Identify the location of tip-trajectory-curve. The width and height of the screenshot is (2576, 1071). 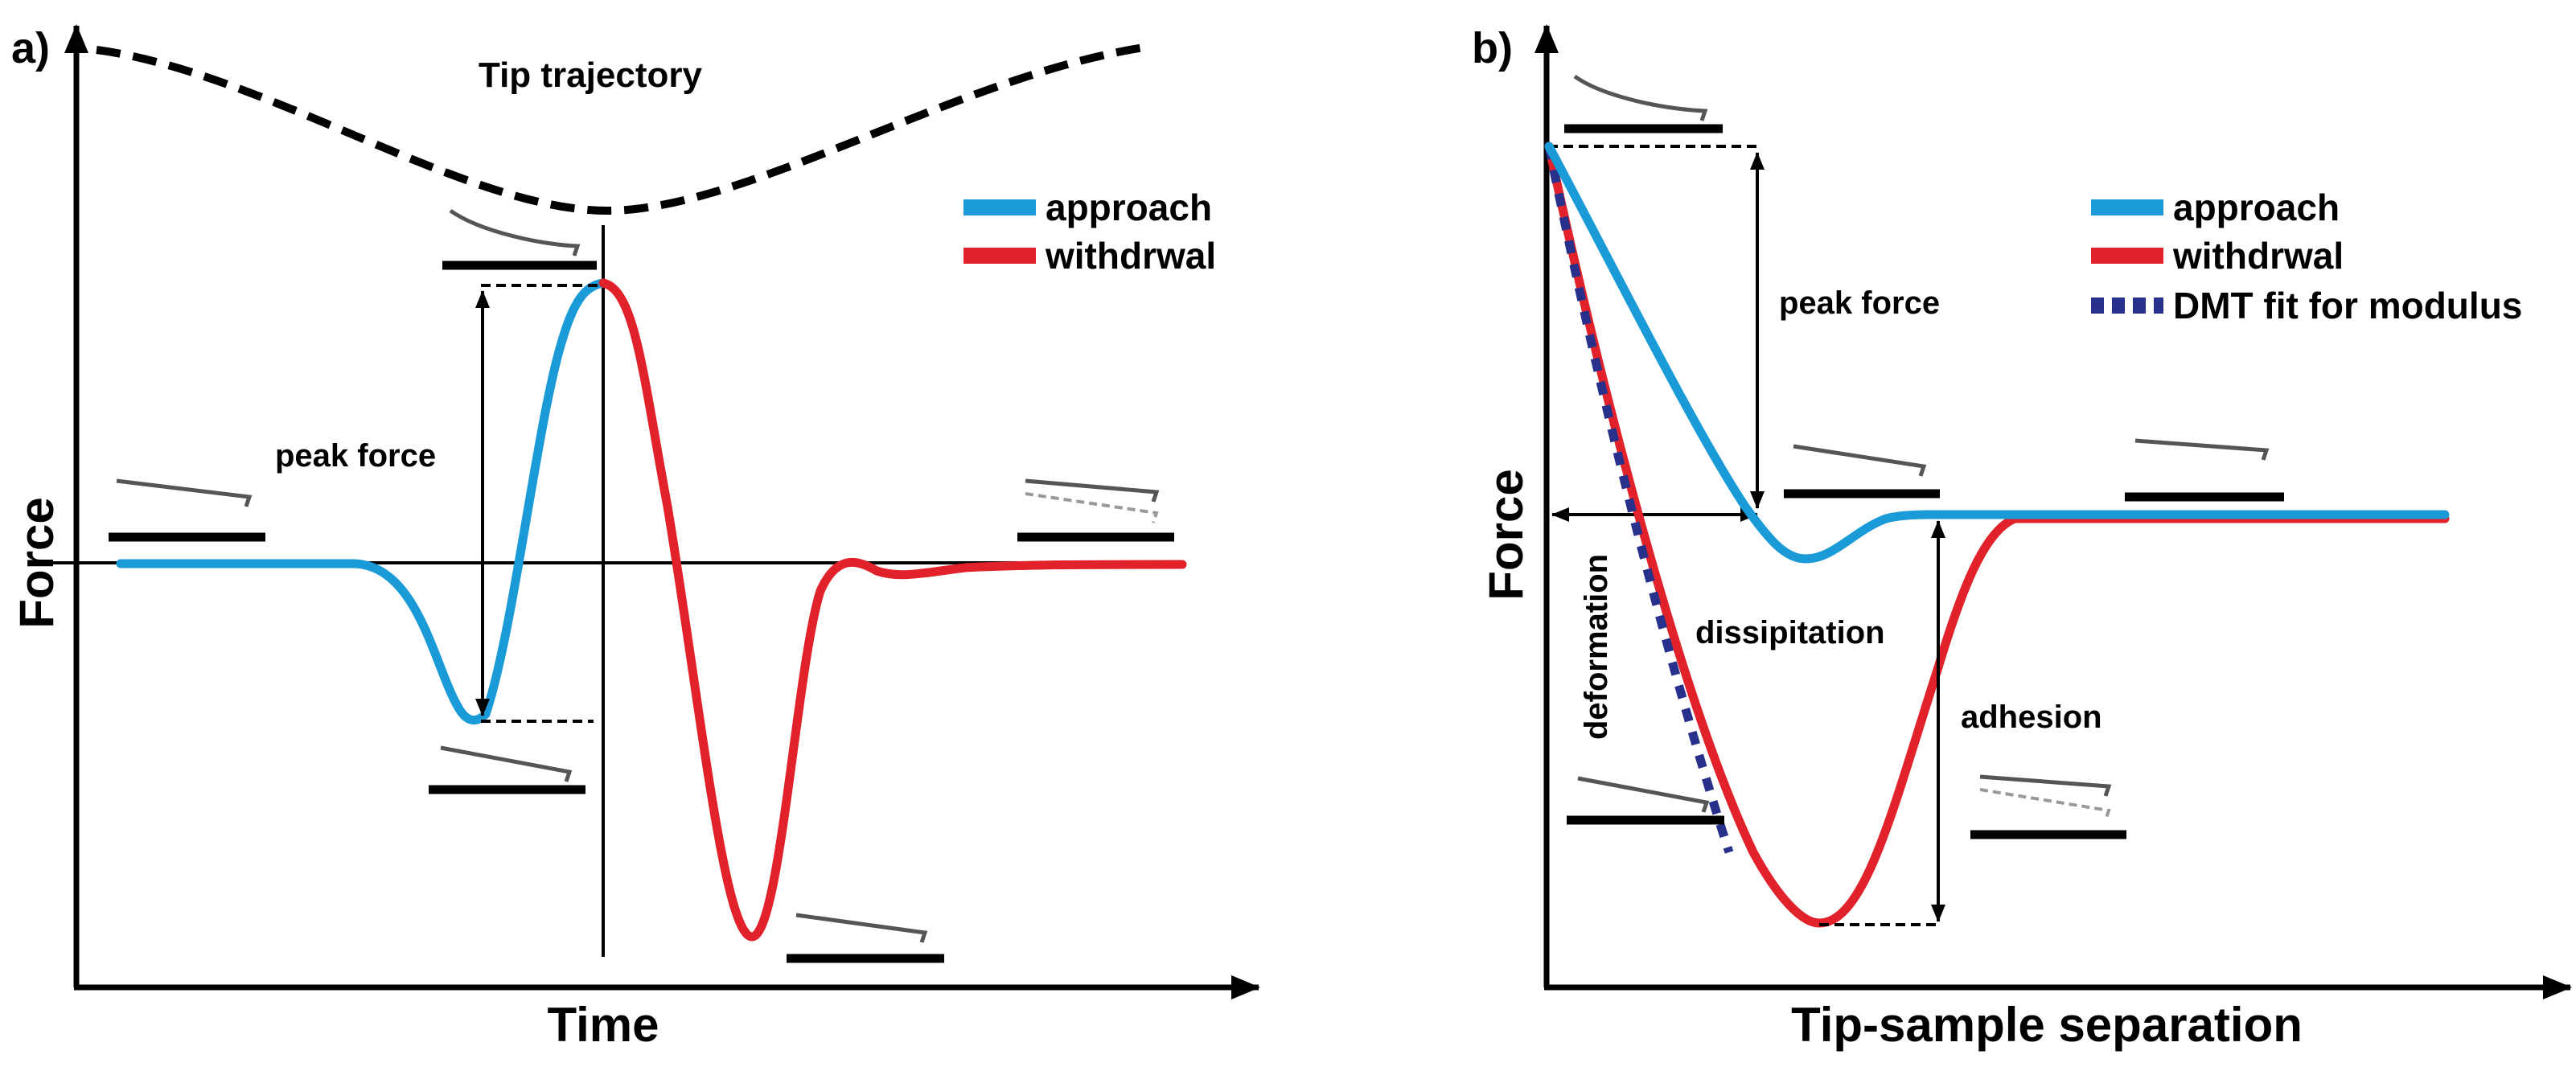
(623, 129).